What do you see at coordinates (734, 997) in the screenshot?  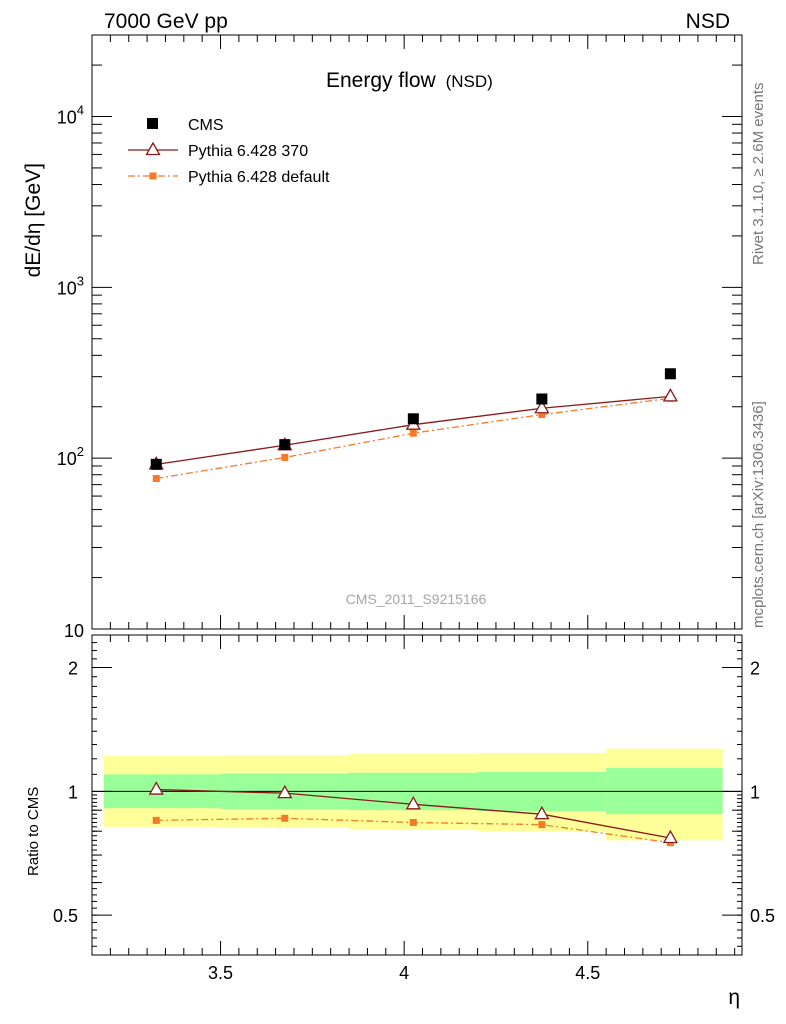 I see `x-axis-label: η` at bounding box center [734, 997].